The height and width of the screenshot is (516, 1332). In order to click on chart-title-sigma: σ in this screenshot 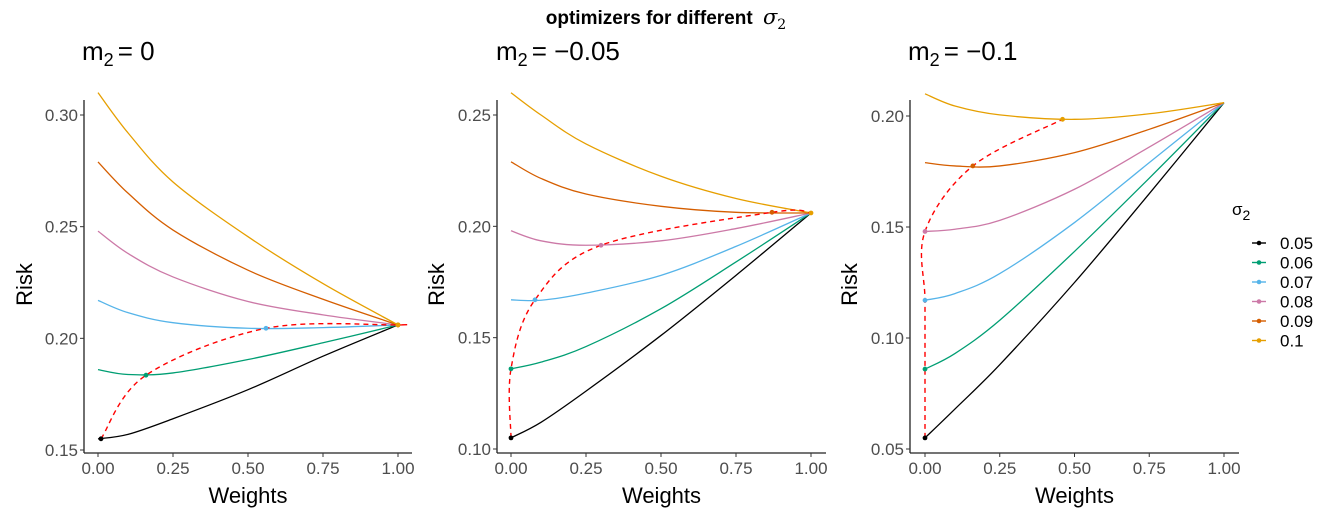, I will do `click(770, 17)`.